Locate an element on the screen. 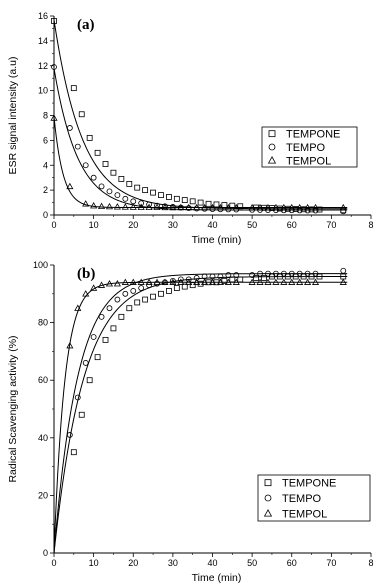 The height and width of the screenshot is (587, 374). panel-label: (b) is located at coordinates (86, 274).